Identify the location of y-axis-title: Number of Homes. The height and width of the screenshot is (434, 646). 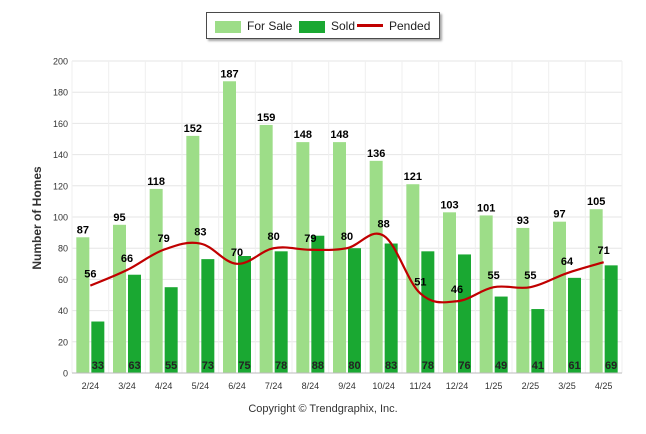
(37, 218).